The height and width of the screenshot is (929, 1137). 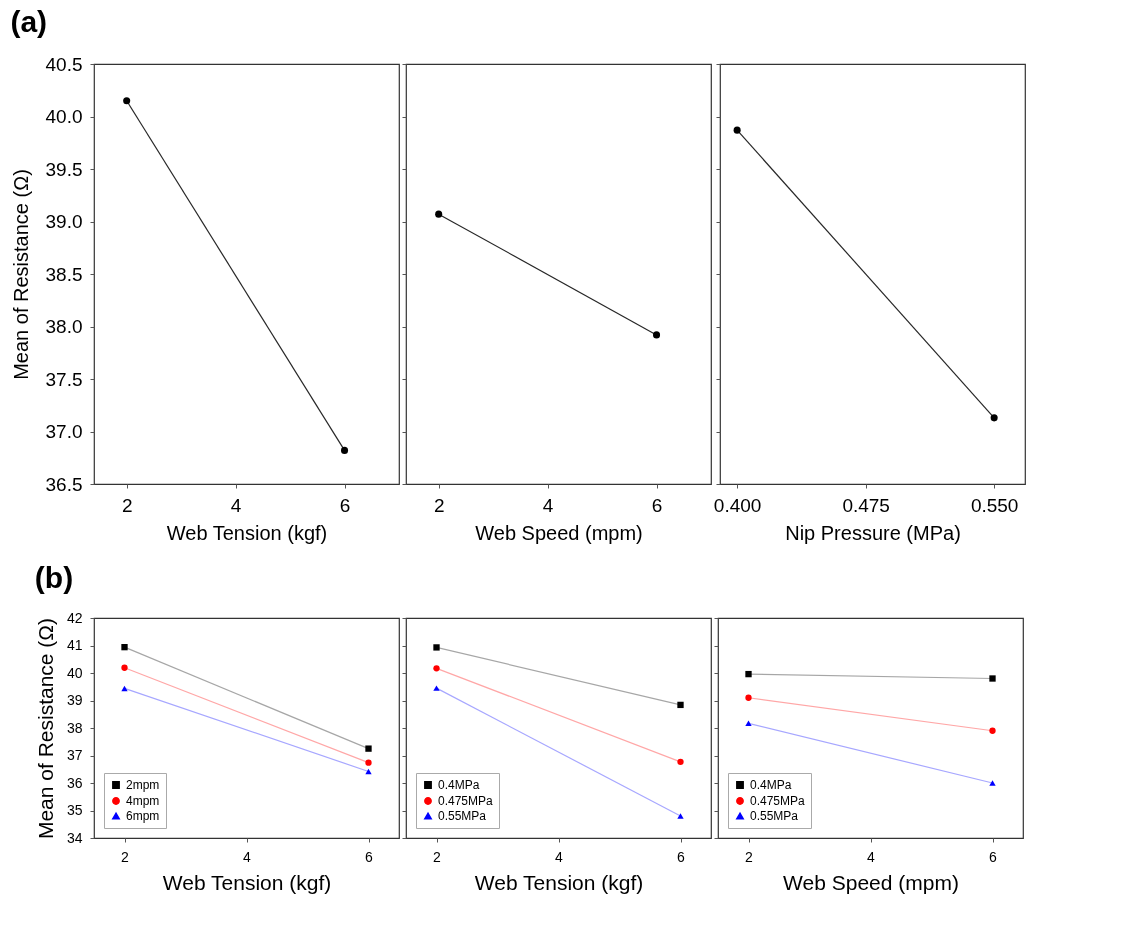 What do you see at coordinates (74, 782) in the screenshot?
I see `y-tick-label: 36` at bounding box center [74, 782].